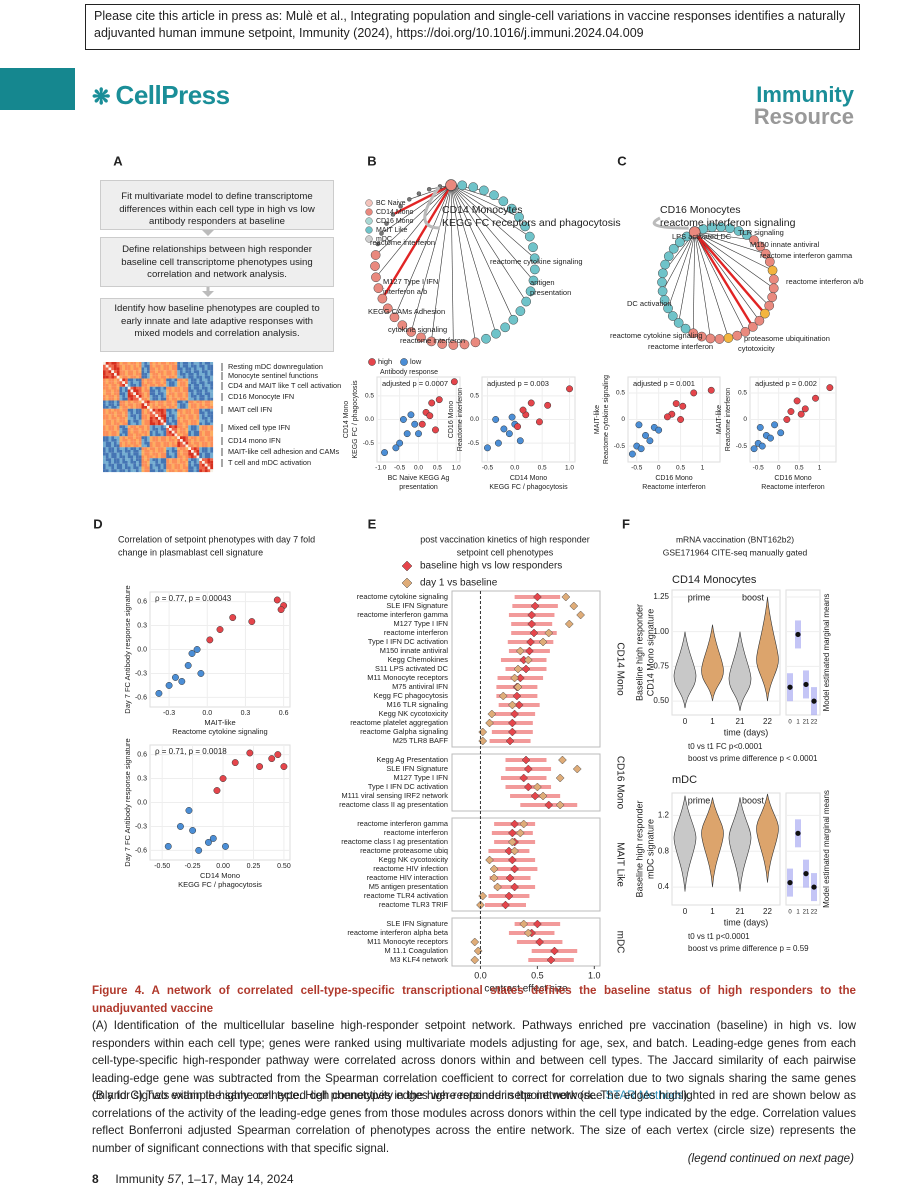 The image size is (916, 1200). Describe the element at coordinates (685, 670) in the screenshot. I see `violin` at that location.